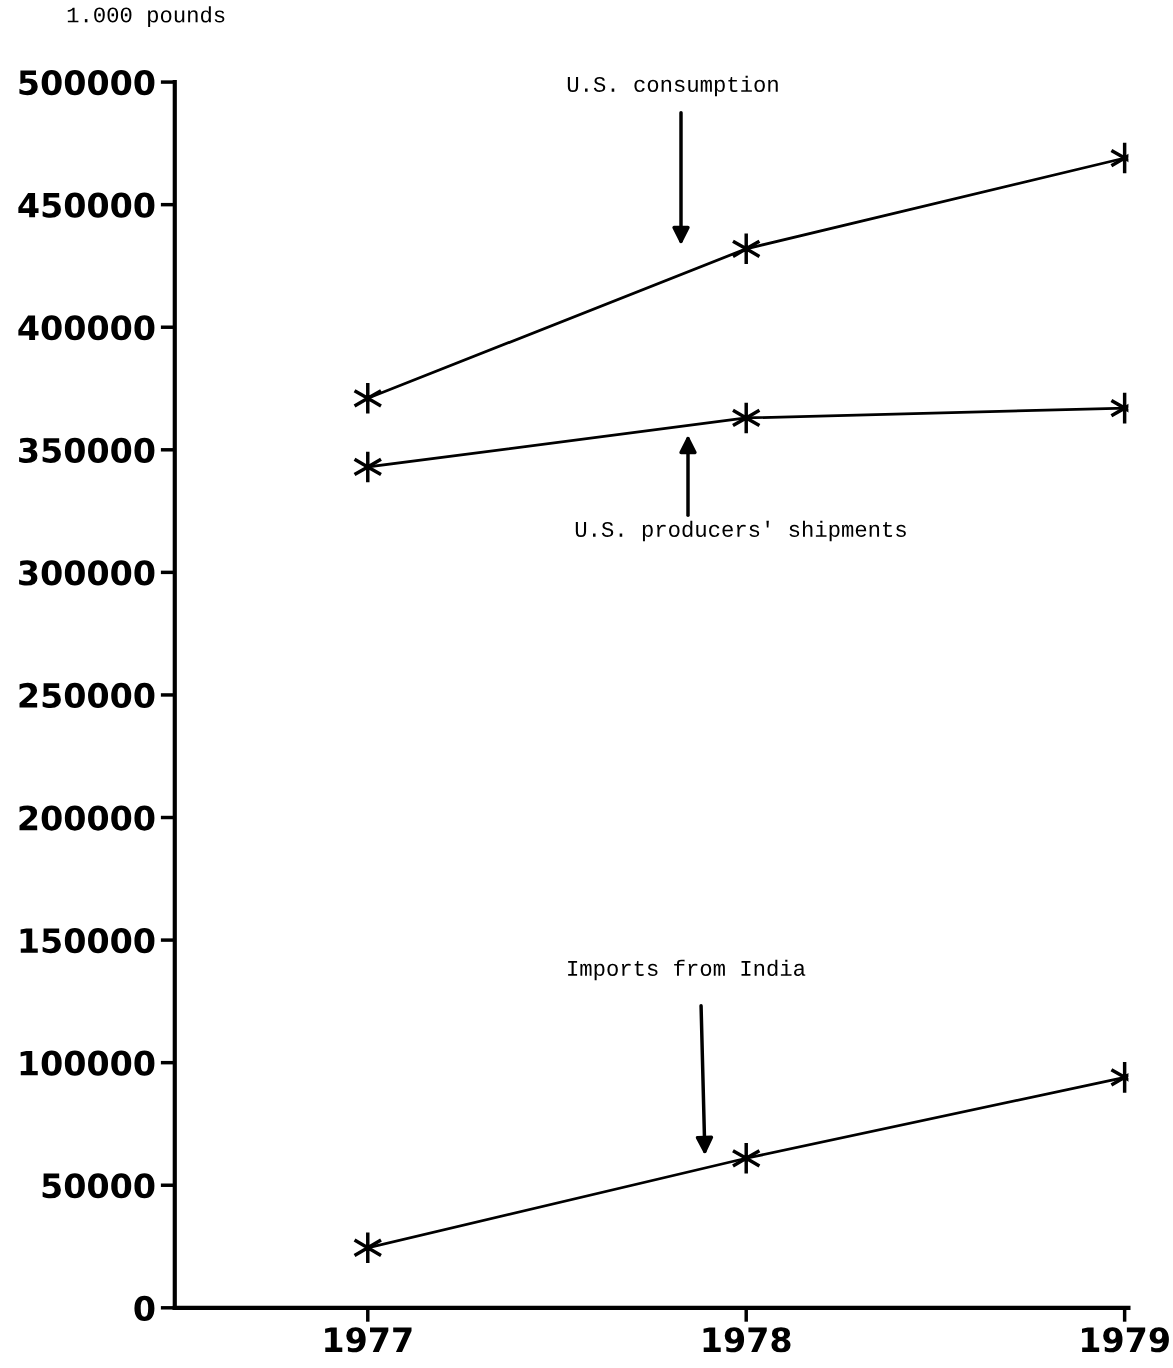  What do you see at coordinates (87, 83) in the screenshot?
I see `y-tick-label: 500000` at bounding box center [87, 83].